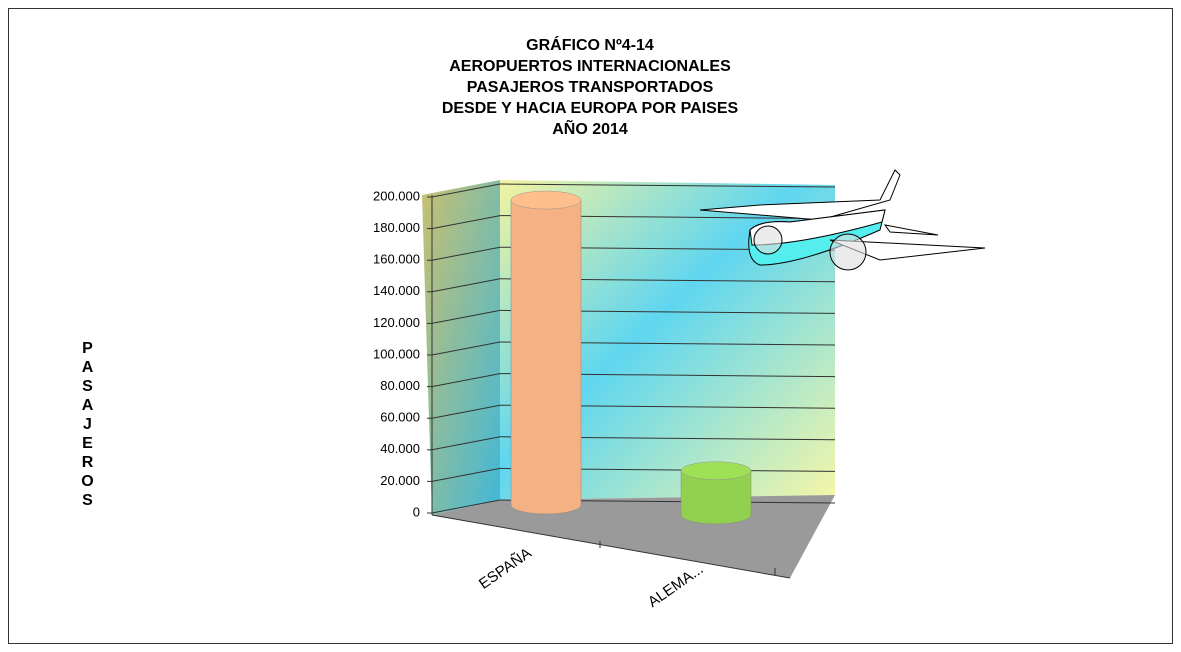 The height and width of the screenshot is (652, 1181). I want to click on floor, so click(633, 536).